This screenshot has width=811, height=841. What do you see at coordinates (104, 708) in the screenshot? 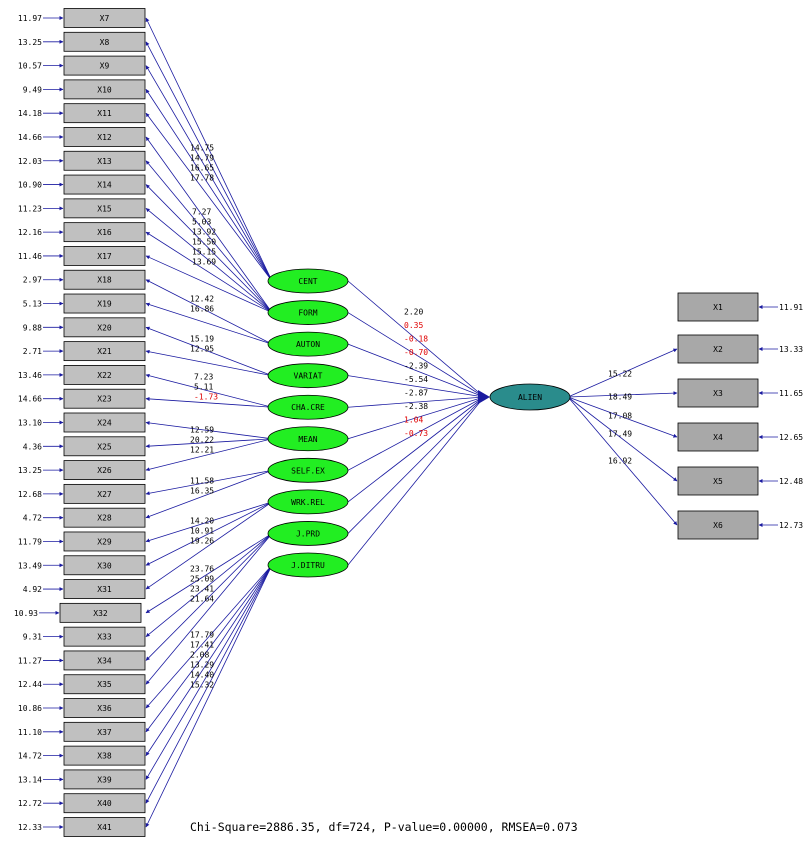
I see `indicator-label-x36: X36` at bounding box center [104, 708].